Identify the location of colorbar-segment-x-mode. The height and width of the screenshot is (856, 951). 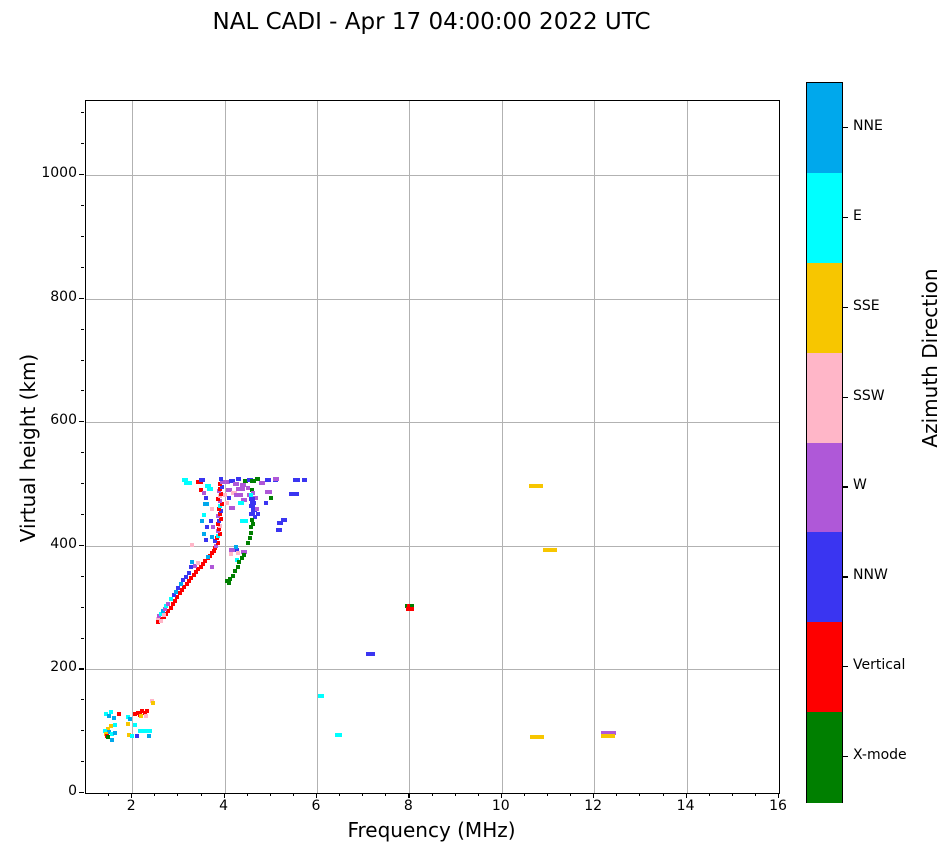
(824, 757).